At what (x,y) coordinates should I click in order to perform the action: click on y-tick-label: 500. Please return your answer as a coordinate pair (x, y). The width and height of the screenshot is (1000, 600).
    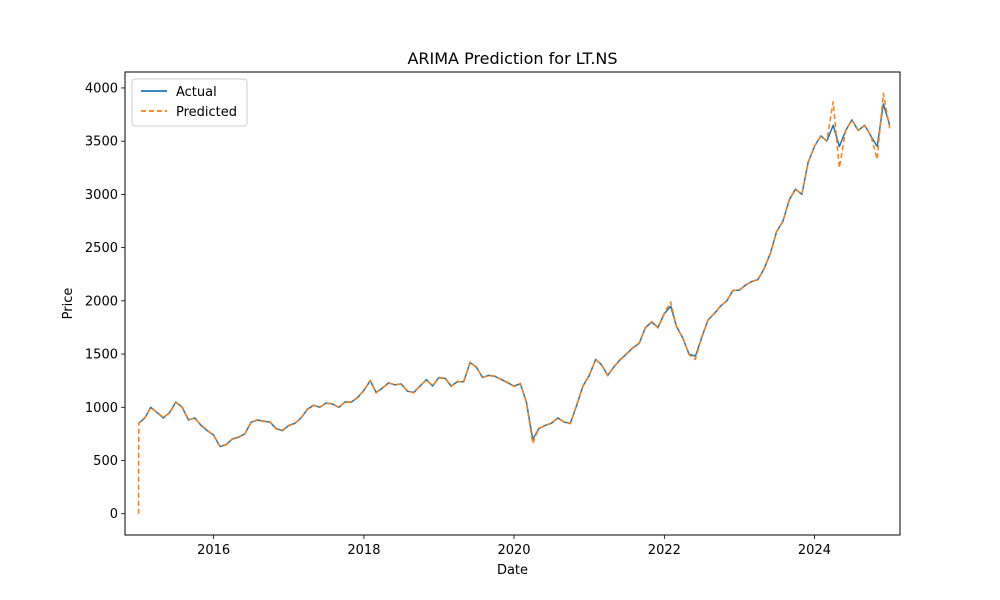
    Looking at the image, I should click on (105, 461).